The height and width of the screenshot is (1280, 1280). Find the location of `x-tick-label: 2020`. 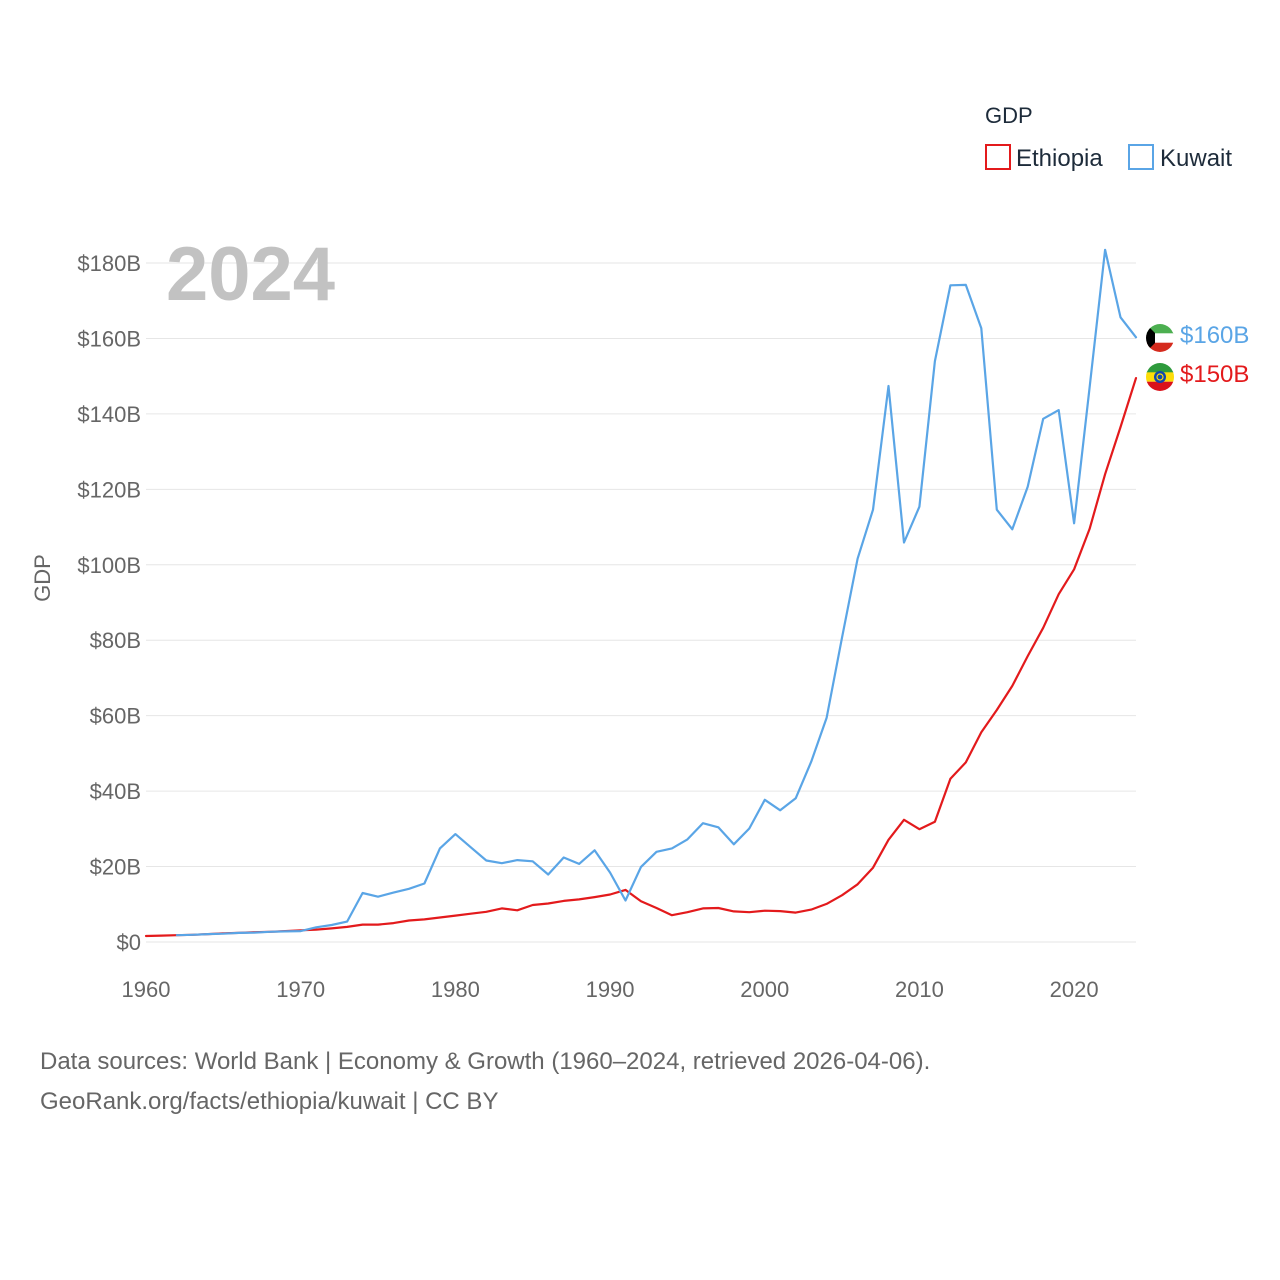

x-tick-label: 2020 is located at coordinates (1074, 989).